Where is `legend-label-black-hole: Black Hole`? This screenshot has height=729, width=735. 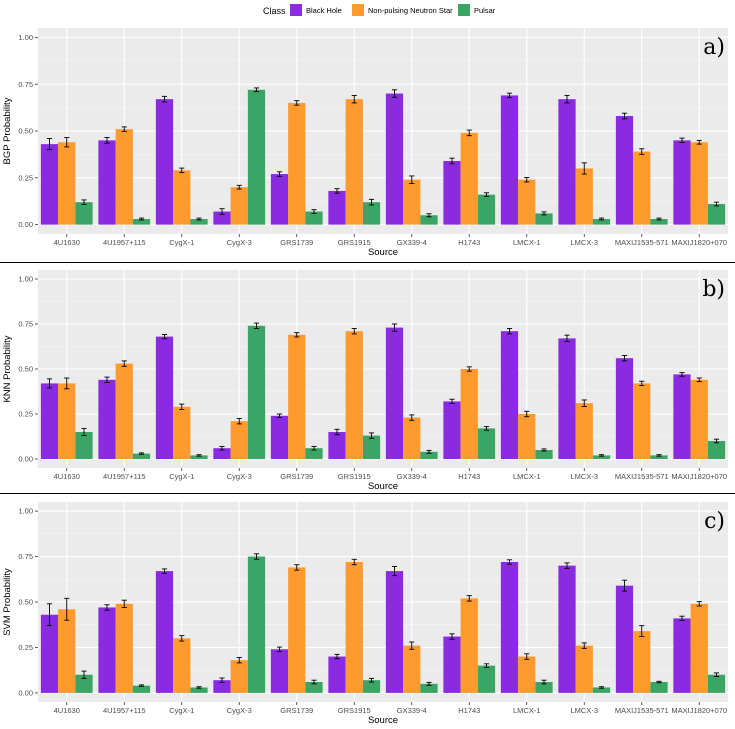
legend-label-black-hole: Black Hole is located at coordinates (324, 10).